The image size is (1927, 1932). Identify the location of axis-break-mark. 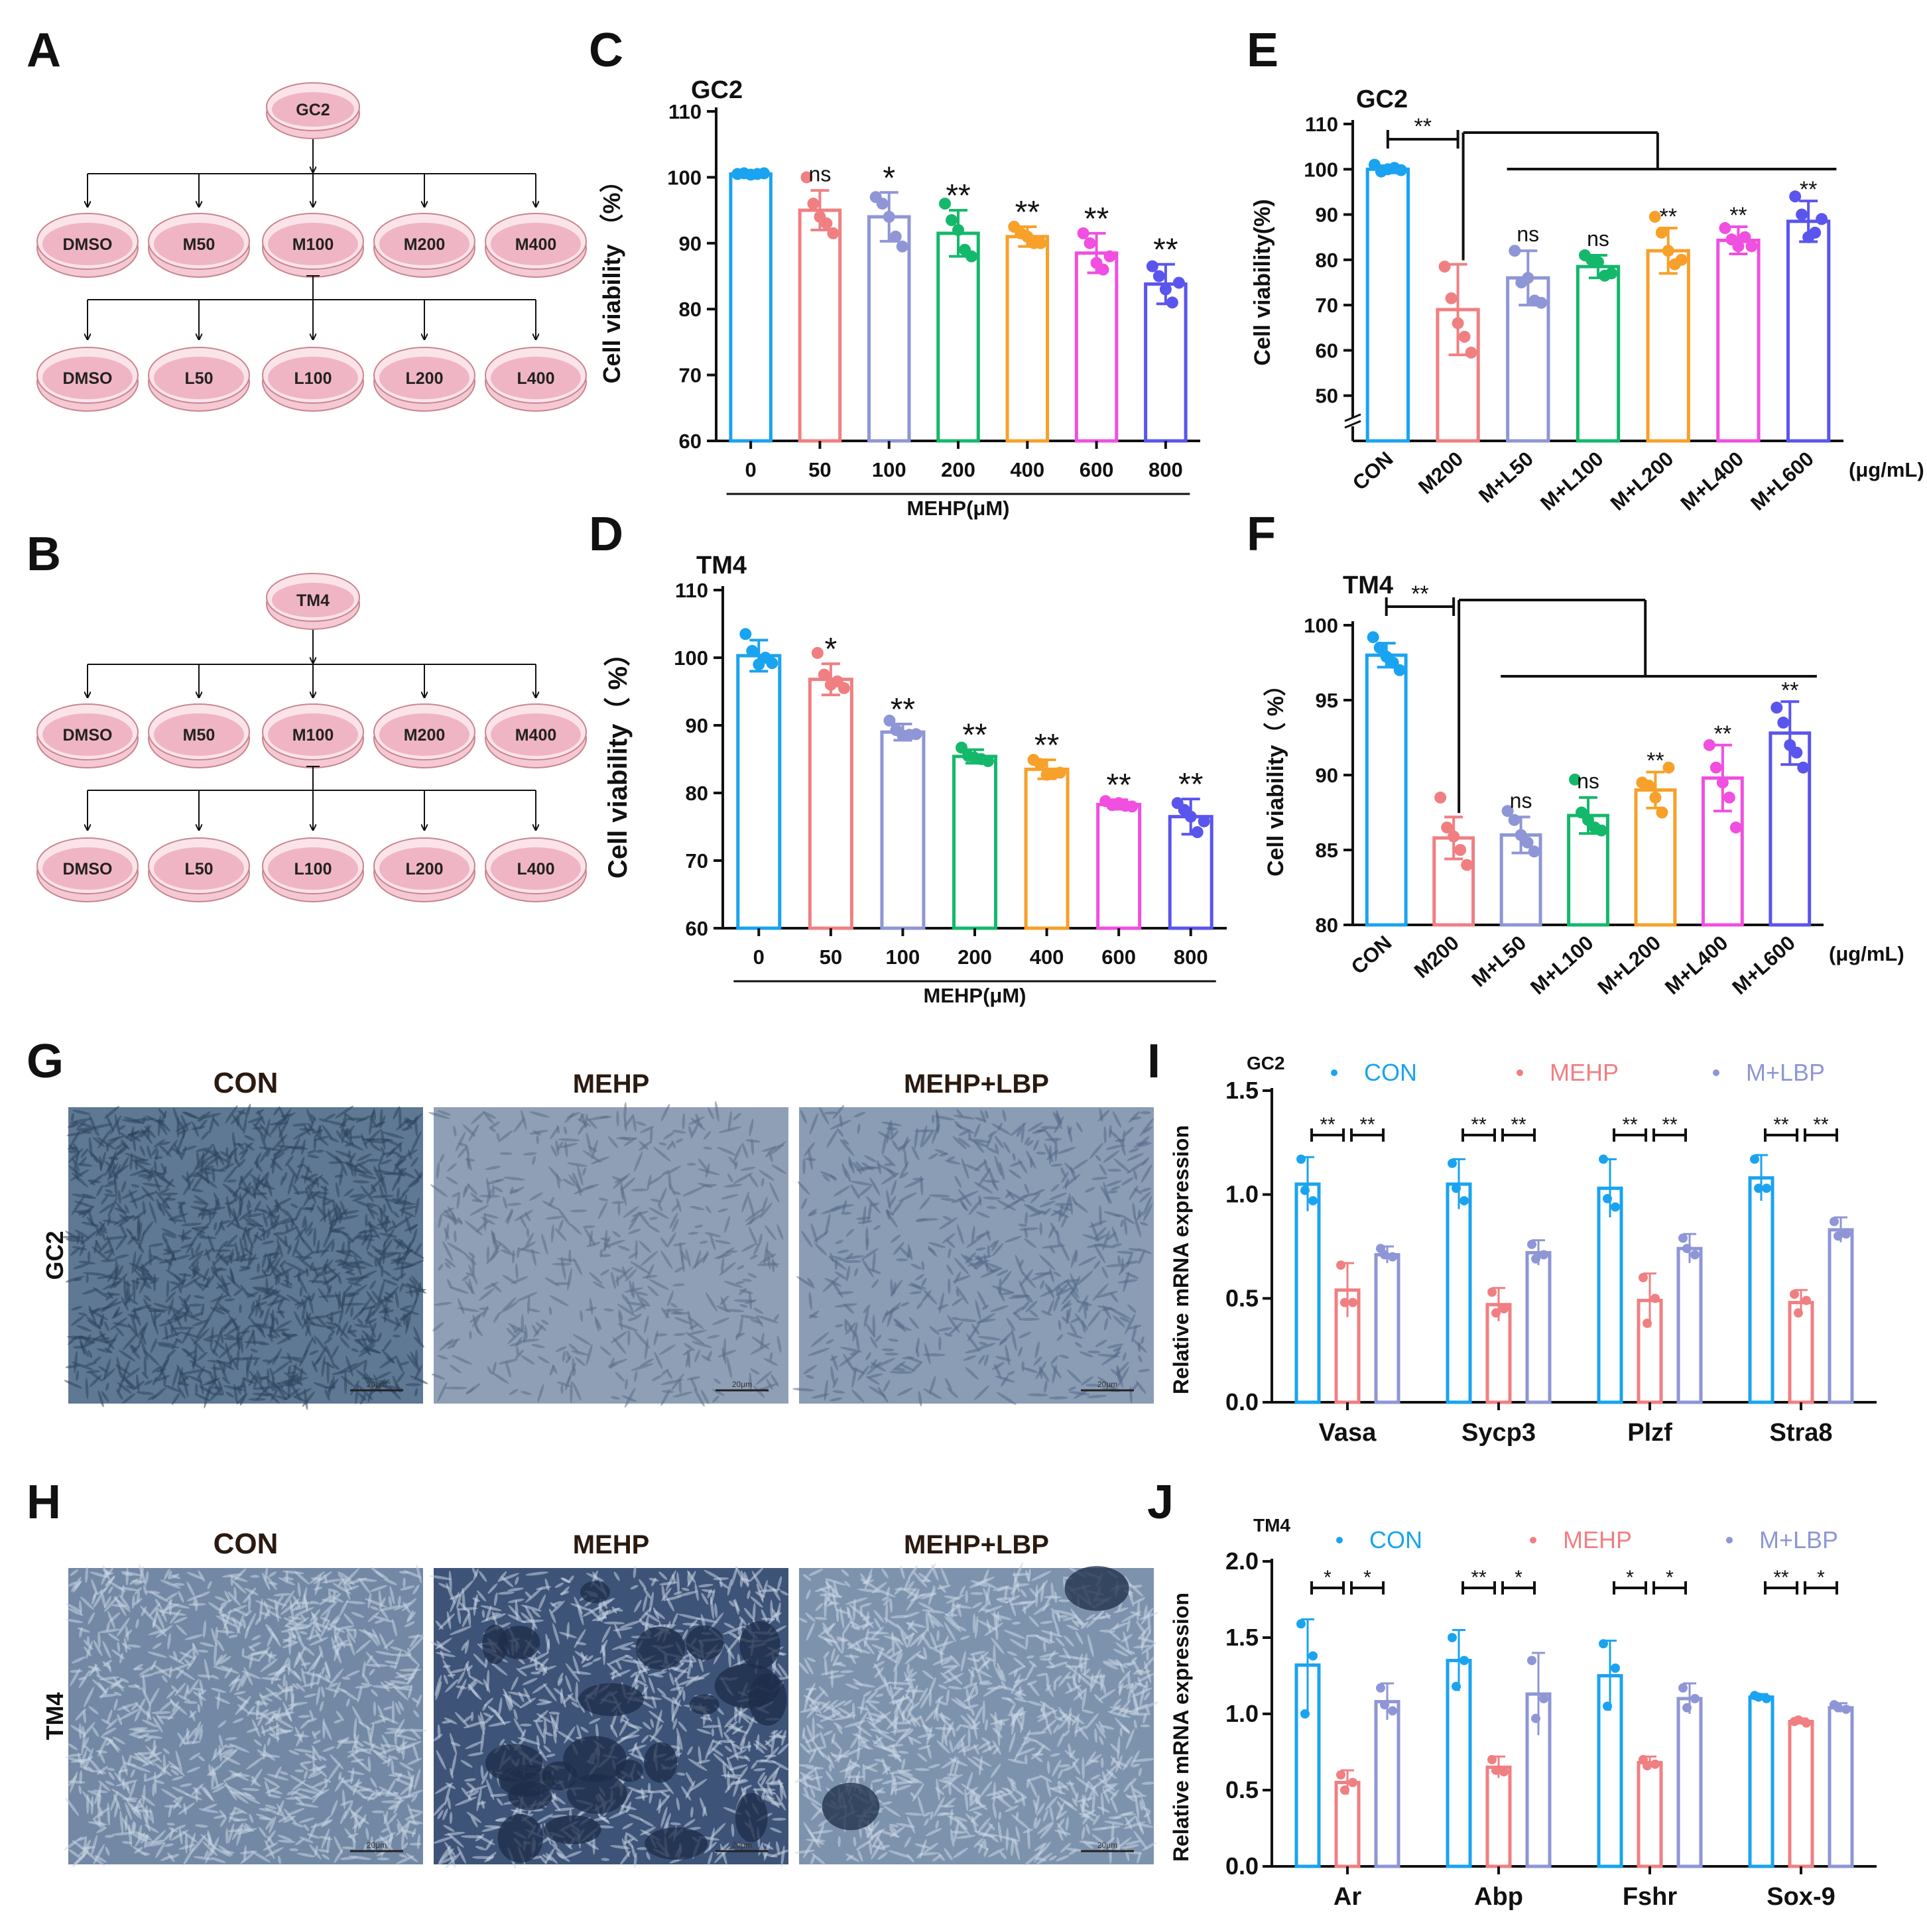
(1352, 417).